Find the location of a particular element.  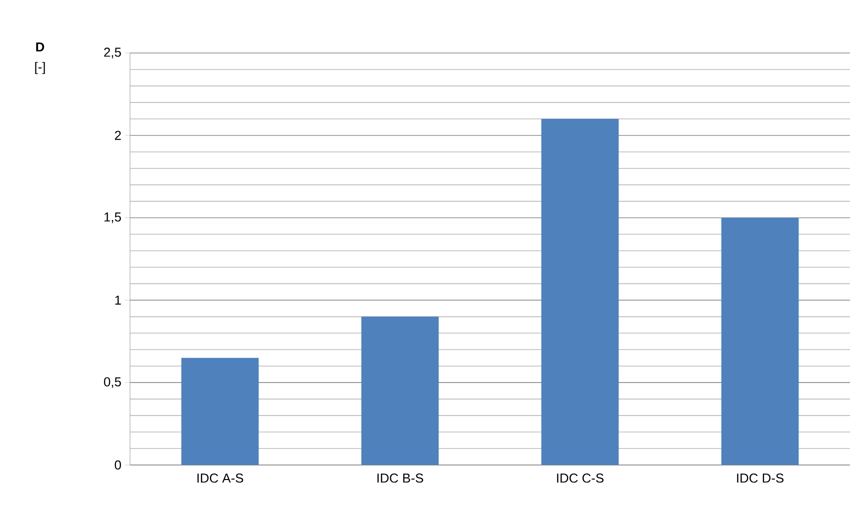

y-tick-label: 1,5 is located at coordinates (112, 218).